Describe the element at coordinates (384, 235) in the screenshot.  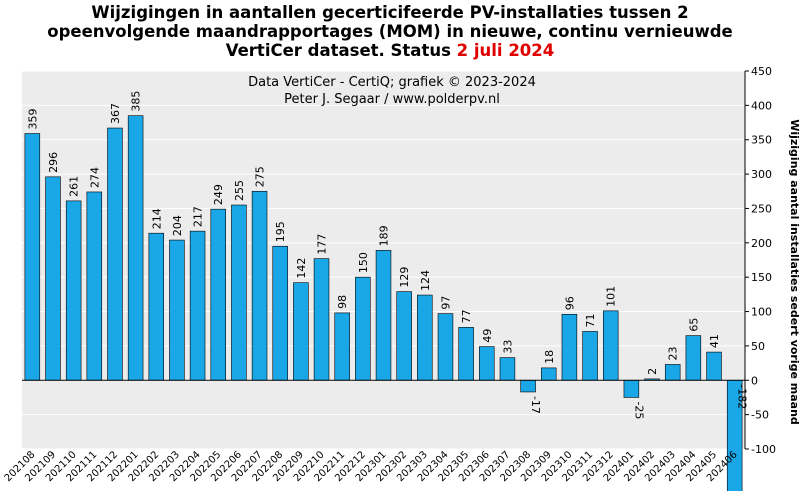
I see `data-label: 189` at that location.